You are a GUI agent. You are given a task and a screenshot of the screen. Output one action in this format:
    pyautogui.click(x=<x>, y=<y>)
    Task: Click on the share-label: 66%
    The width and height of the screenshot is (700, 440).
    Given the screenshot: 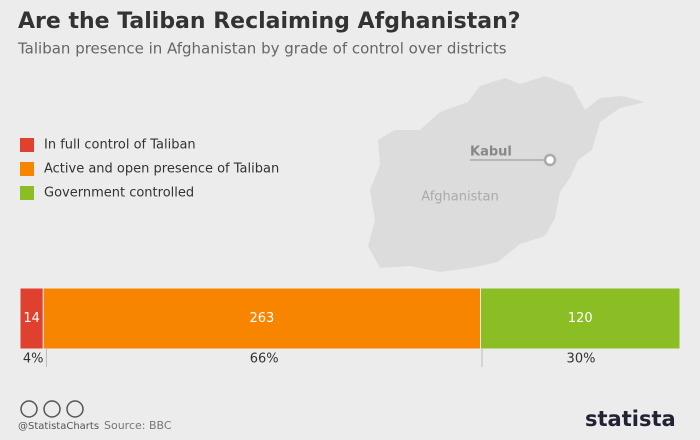 What is the action you would take?
    pyautogui.click(x=264, y=359)
    